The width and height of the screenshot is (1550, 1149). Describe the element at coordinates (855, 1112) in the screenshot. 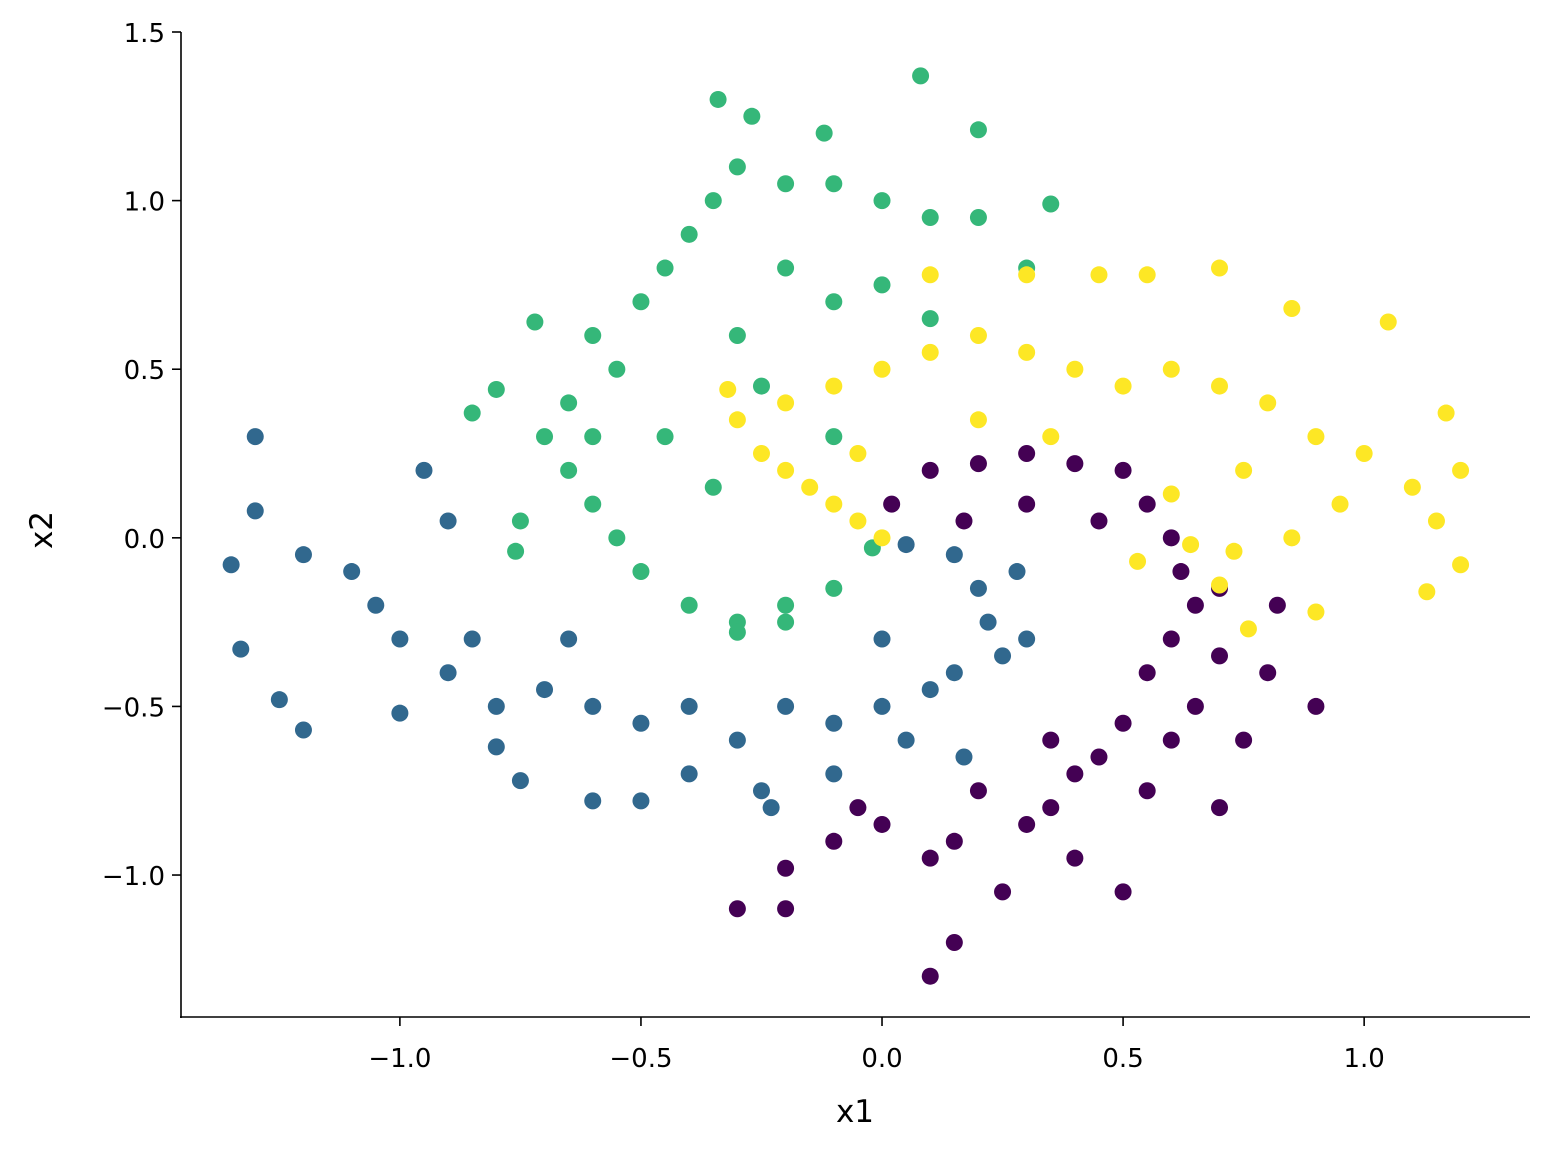

I see `x-axis-label: x1` at that location.